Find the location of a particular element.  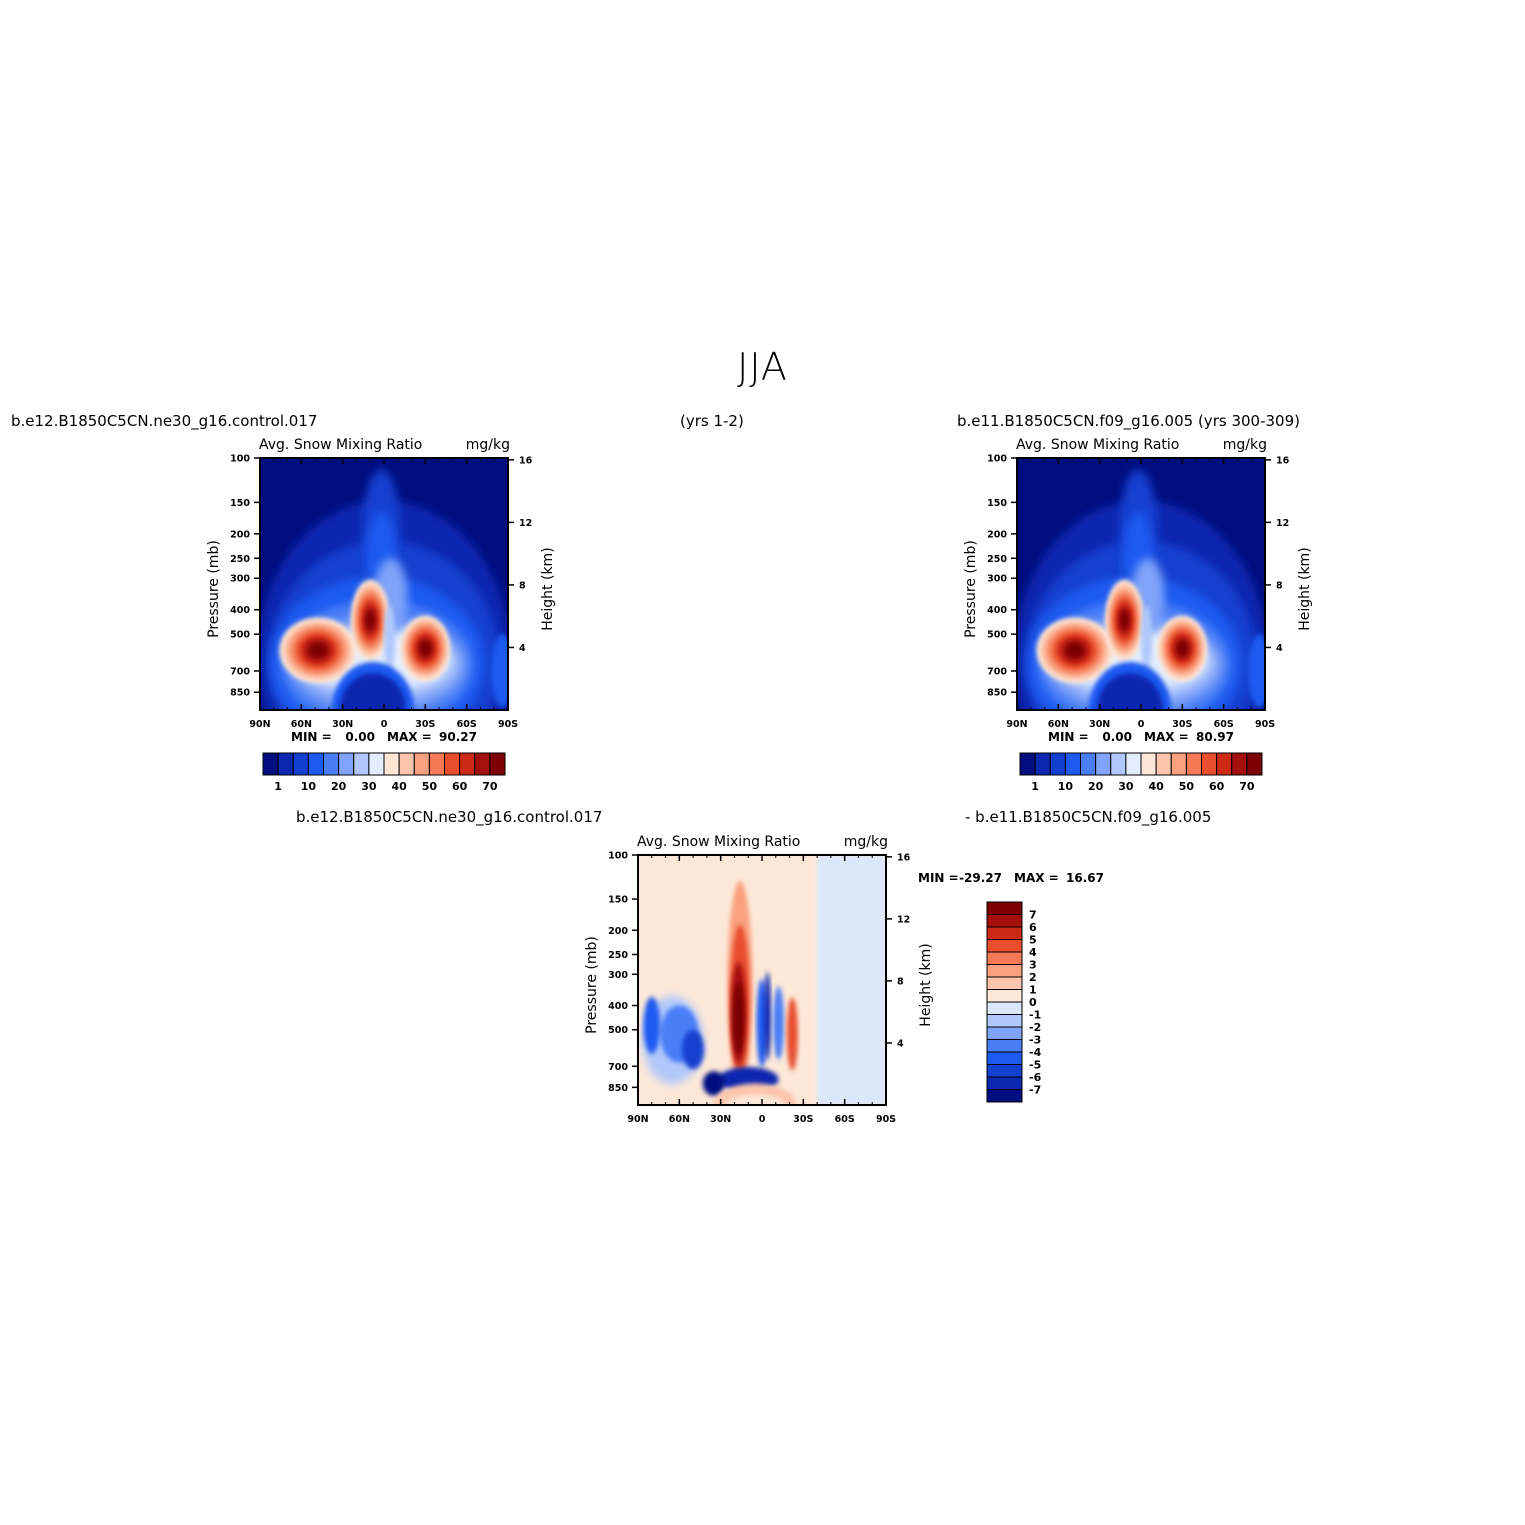

diff-ytick-label: 200 is located at coordinates (618, 931).